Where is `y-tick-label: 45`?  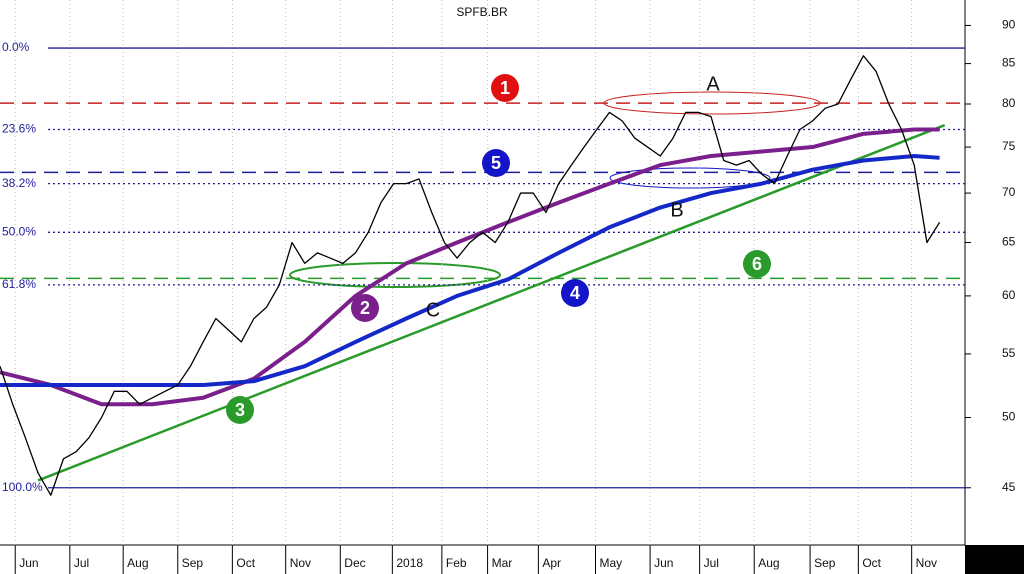
y-tick-label: 45 is located at coordinates (1009, 487).